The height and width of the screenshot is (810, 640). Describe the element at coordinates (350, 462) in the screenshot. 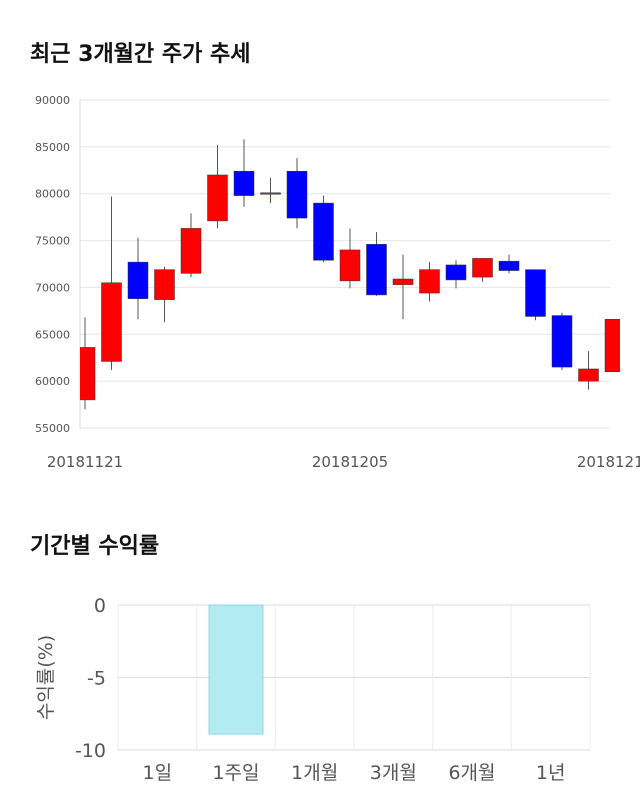

I see `x-tick-label: 20181205` at that location.